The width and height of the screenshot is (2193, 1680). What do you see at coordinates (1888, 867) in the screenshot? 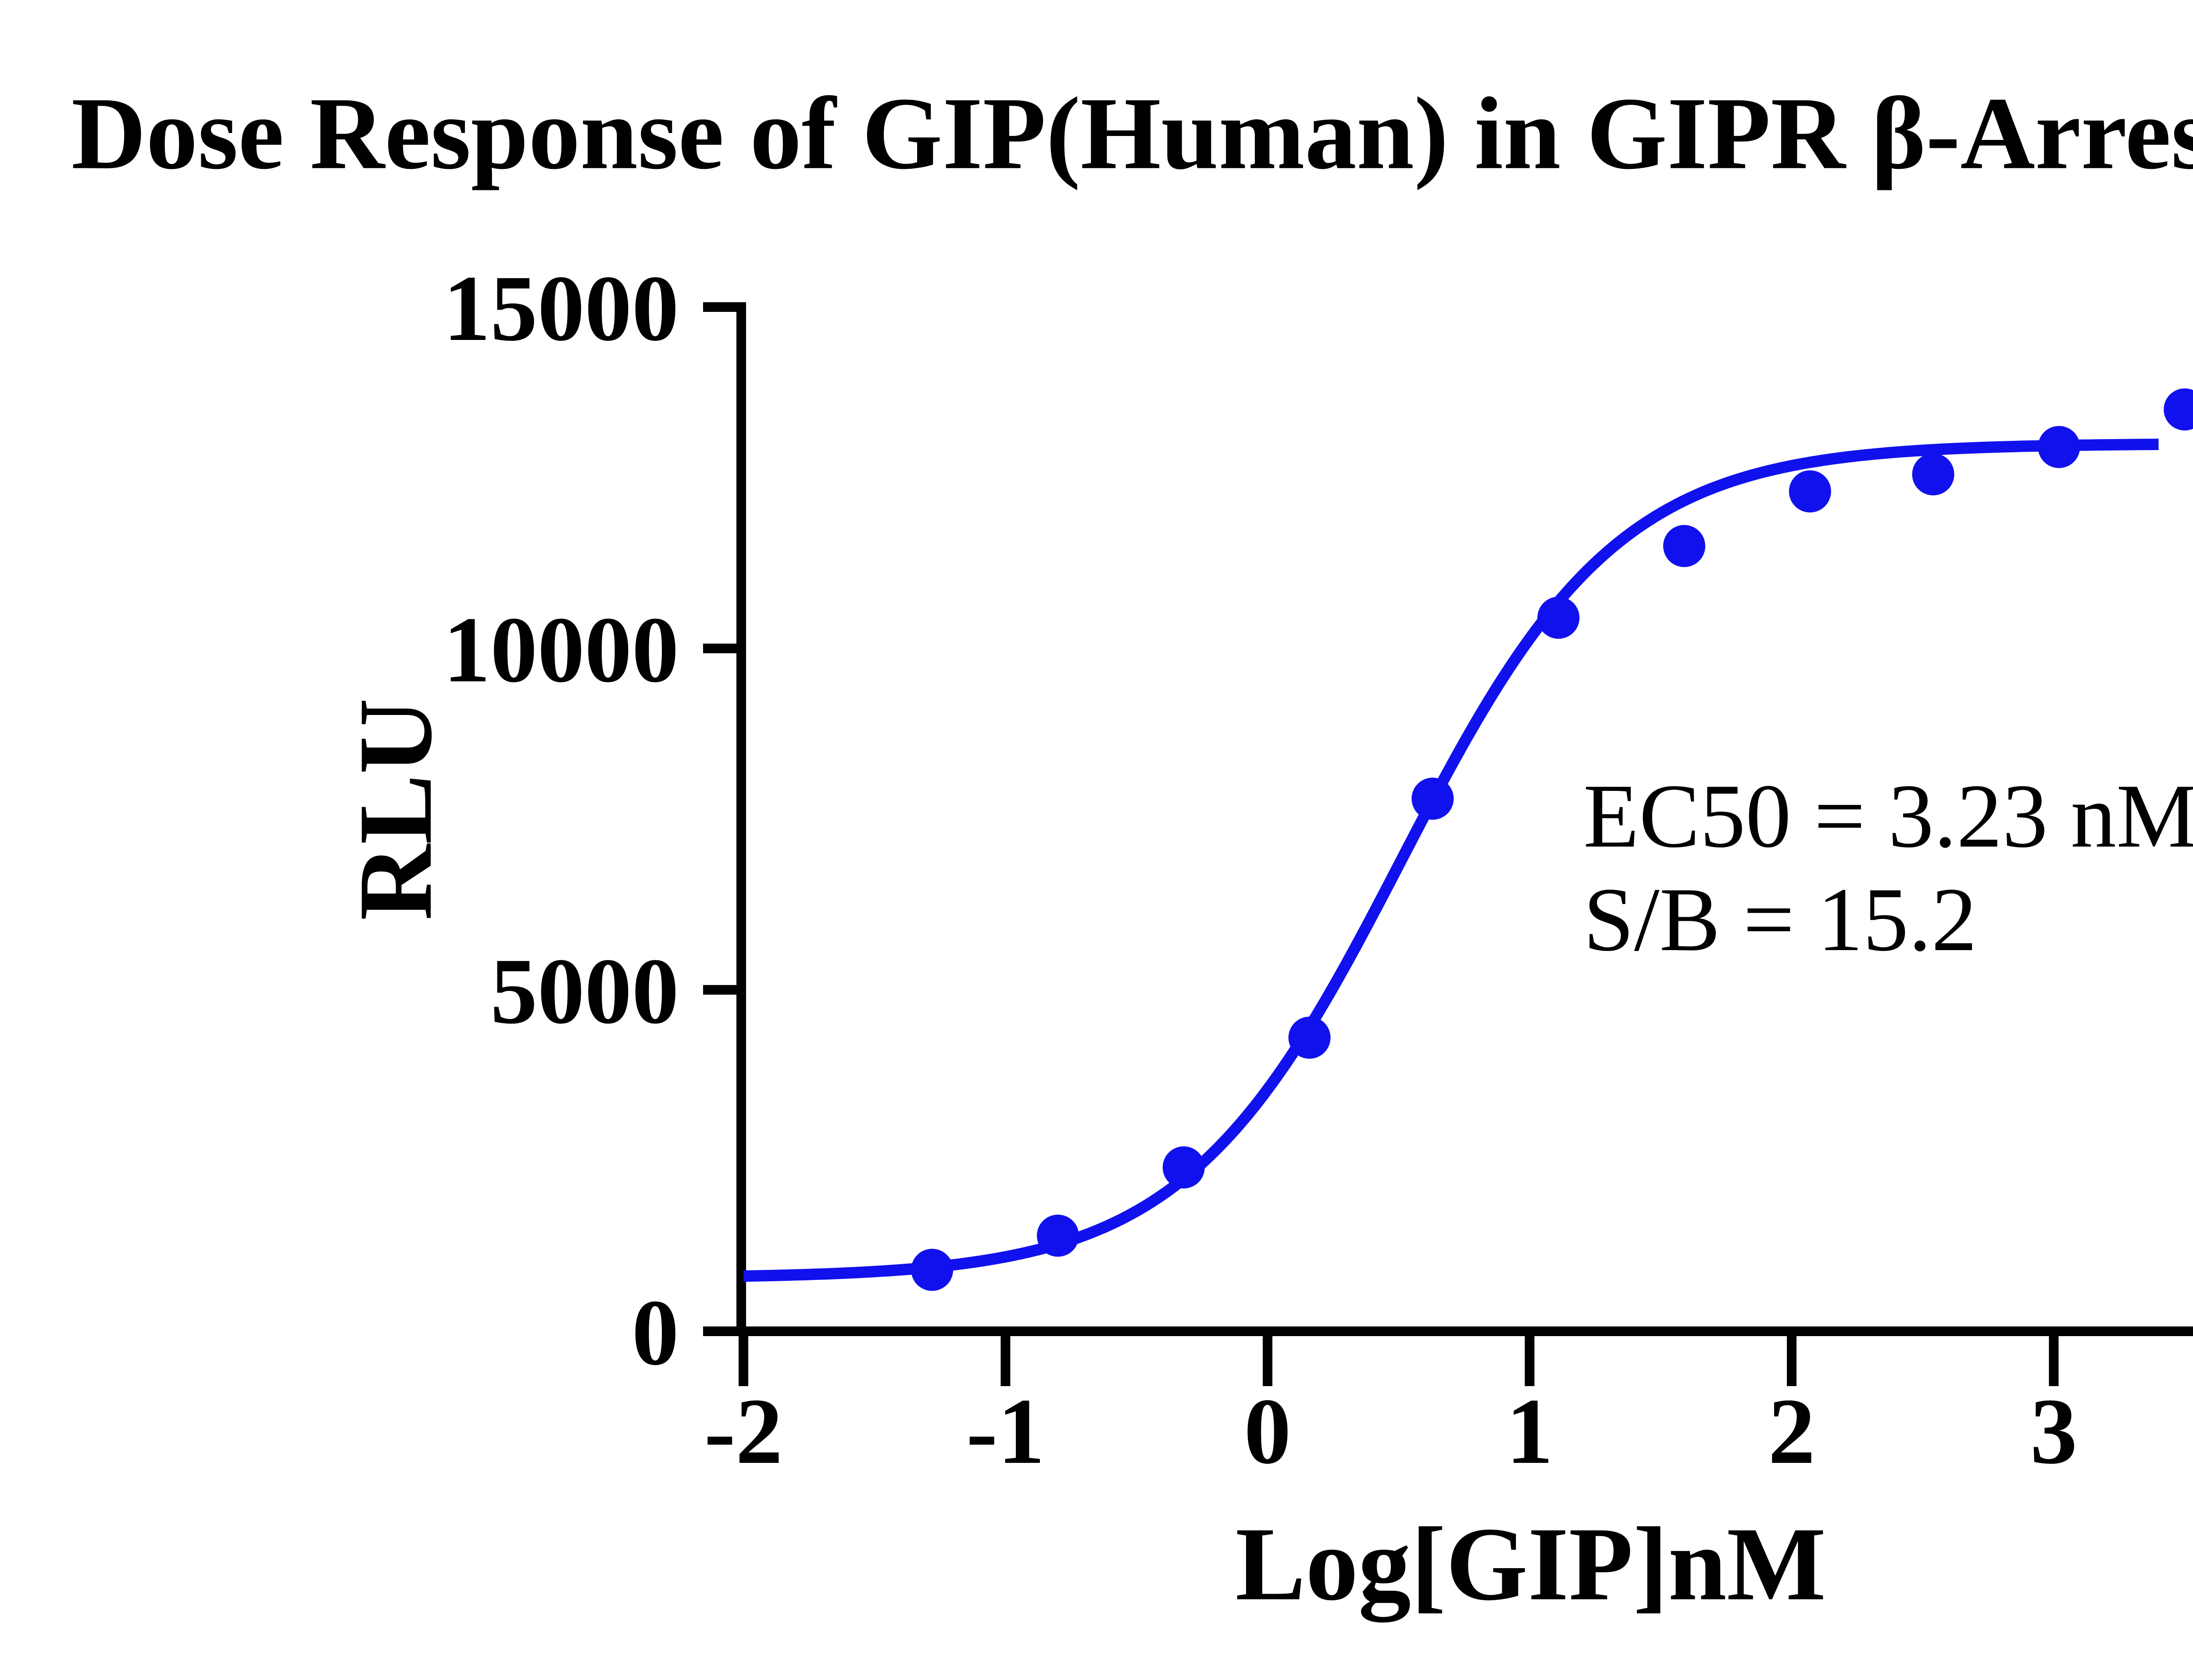
I see `annotation-block: EC50 = 3.23 nM S/B = 15.2` at bounding box center [1888, 867].